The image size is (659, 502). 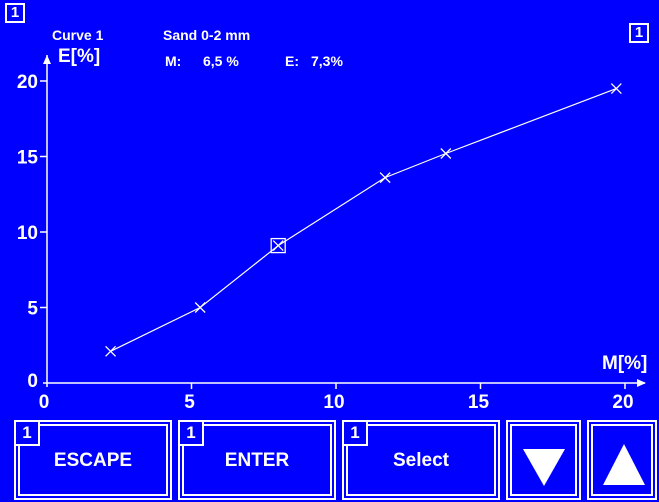 I want to click on y-tick-label: 5, so click(x=32, y=309).